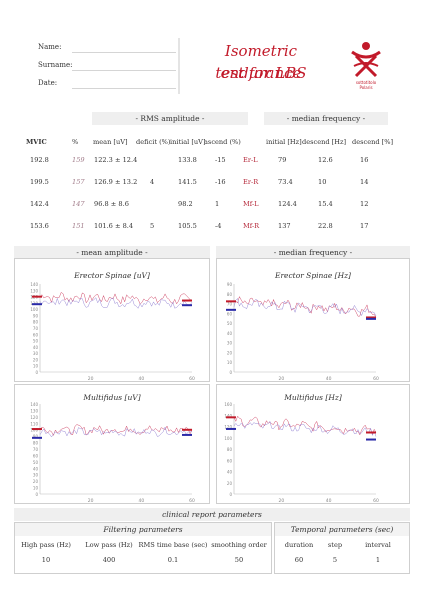 The image size is (422, 600). I want to click on mf-freq-end-red, so click(371, 432).